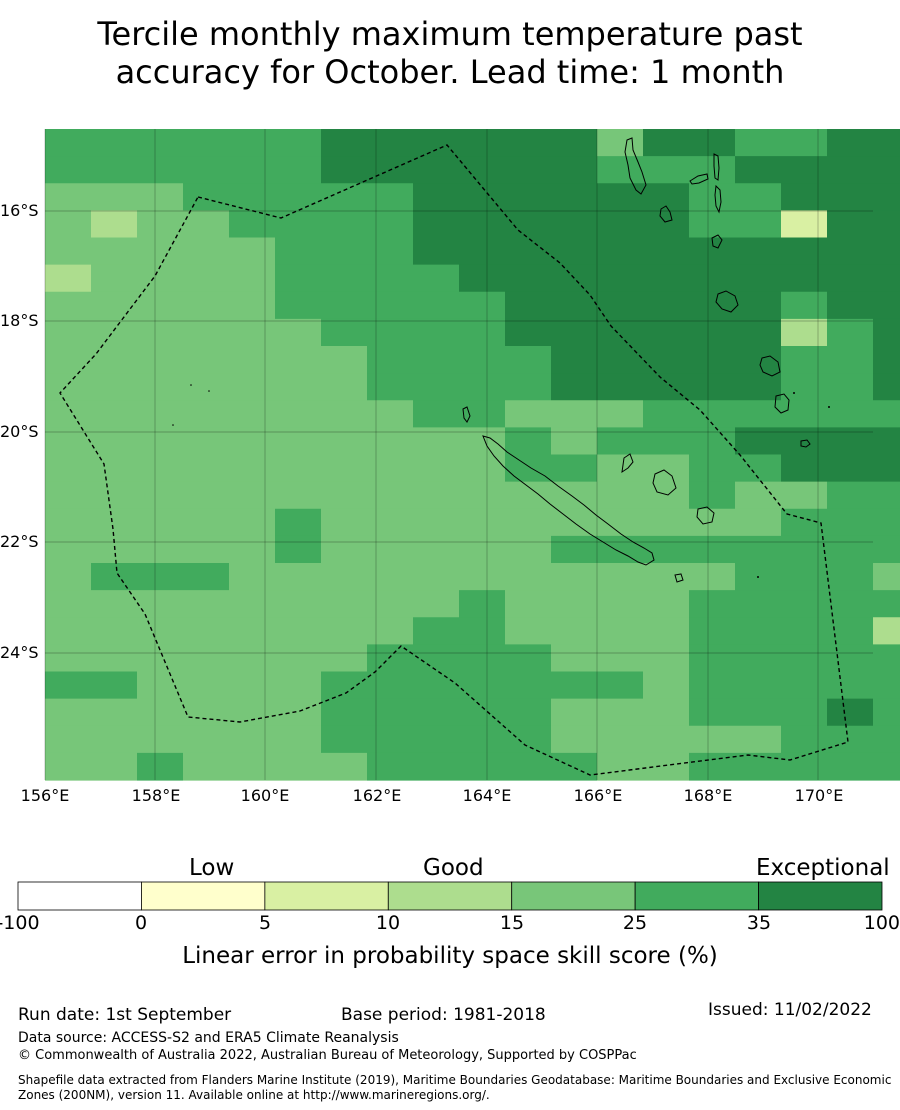  I want to click on ambae-island, so click(699, 179).